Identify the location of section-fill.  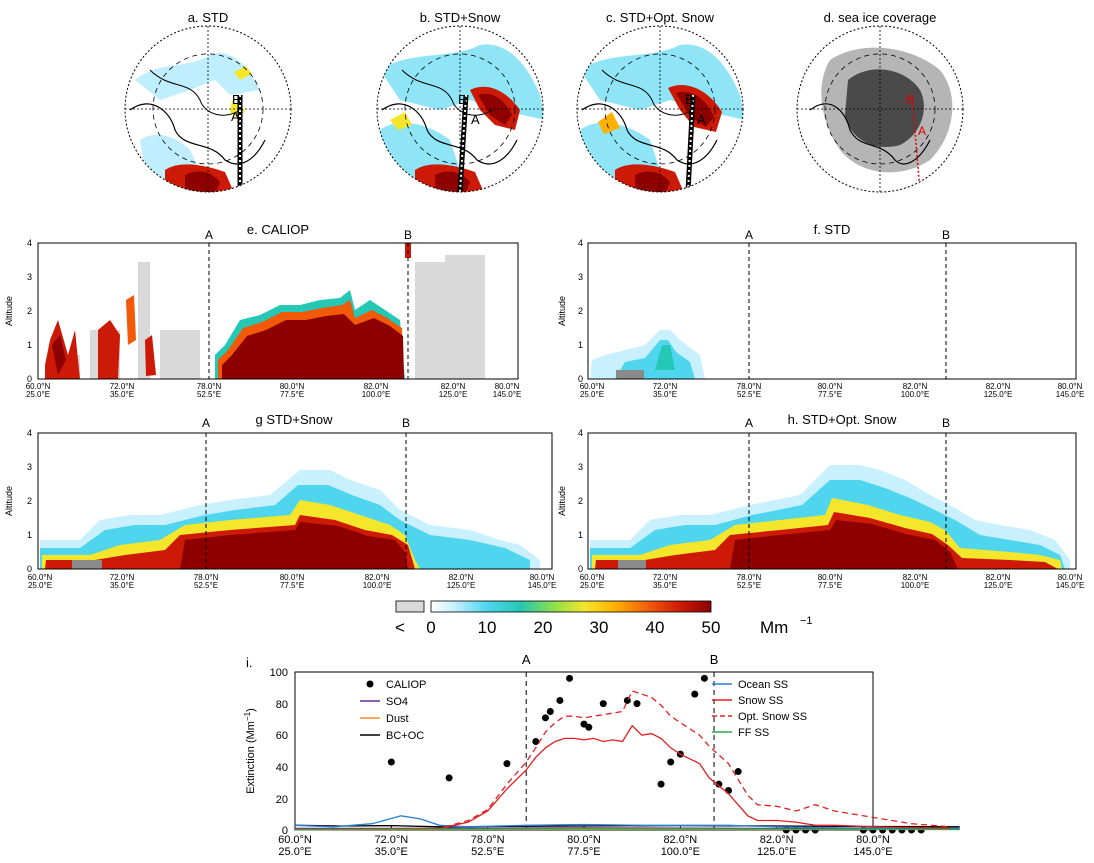
(647, 354).